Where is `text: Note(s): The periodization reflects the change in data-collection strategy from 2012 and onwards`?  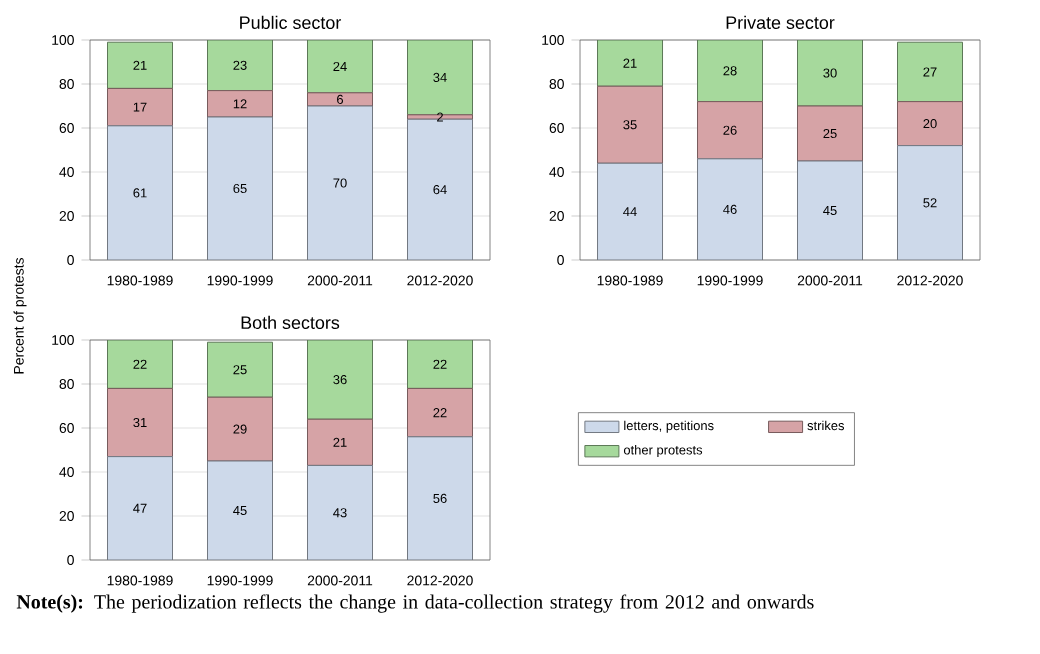
text: Note(s): The periodization reflects the change in data-collection strategy from 2012 and onwards is located at coordinates (415, 603).